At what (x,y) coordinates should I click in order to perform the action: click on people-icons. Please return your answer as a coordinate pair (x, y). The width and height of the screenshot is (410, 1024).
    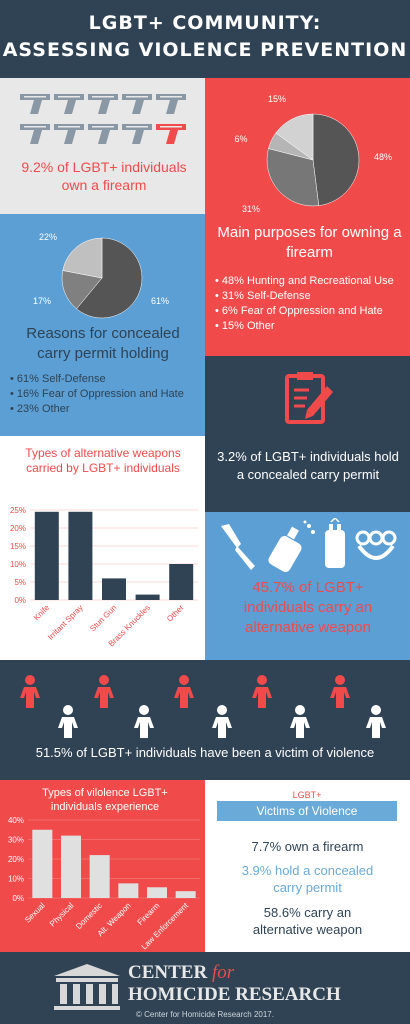
    Looking at the image, I should click on (203, 706).